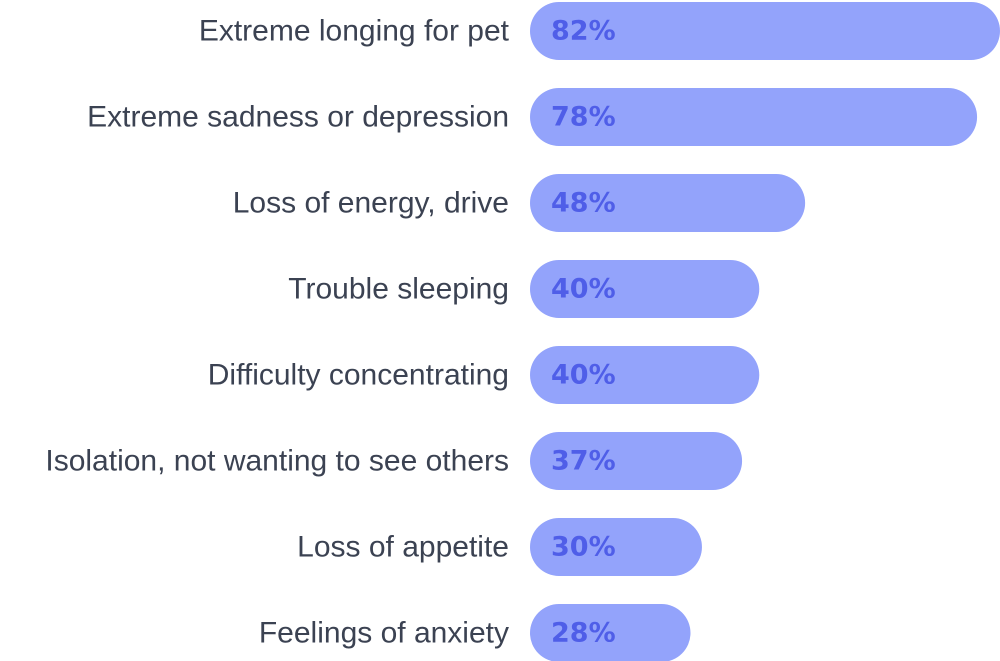 Image resolution: width=1000 pixels, height=661 pixels. Describe the element at coordinates (358, 375) in the screenshot. I see `category-label: Difficulty concentrating` at that location.